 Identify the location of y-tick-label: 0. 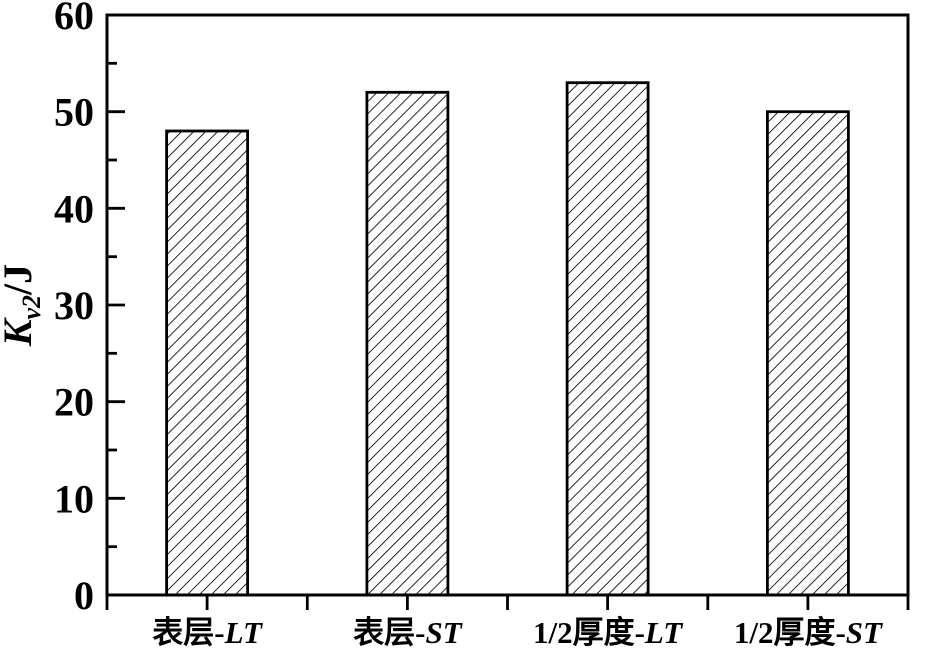
(84, 595).